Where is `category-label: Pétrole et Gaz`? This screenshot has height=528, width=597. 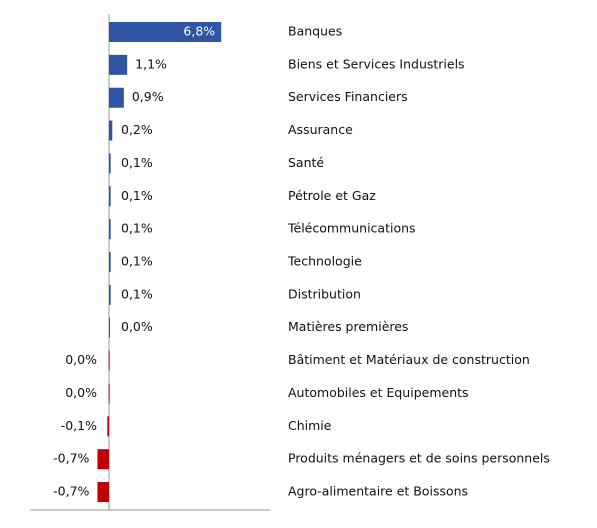
category-label: Pétrole et Gaz is located at coordinates (332, 195).